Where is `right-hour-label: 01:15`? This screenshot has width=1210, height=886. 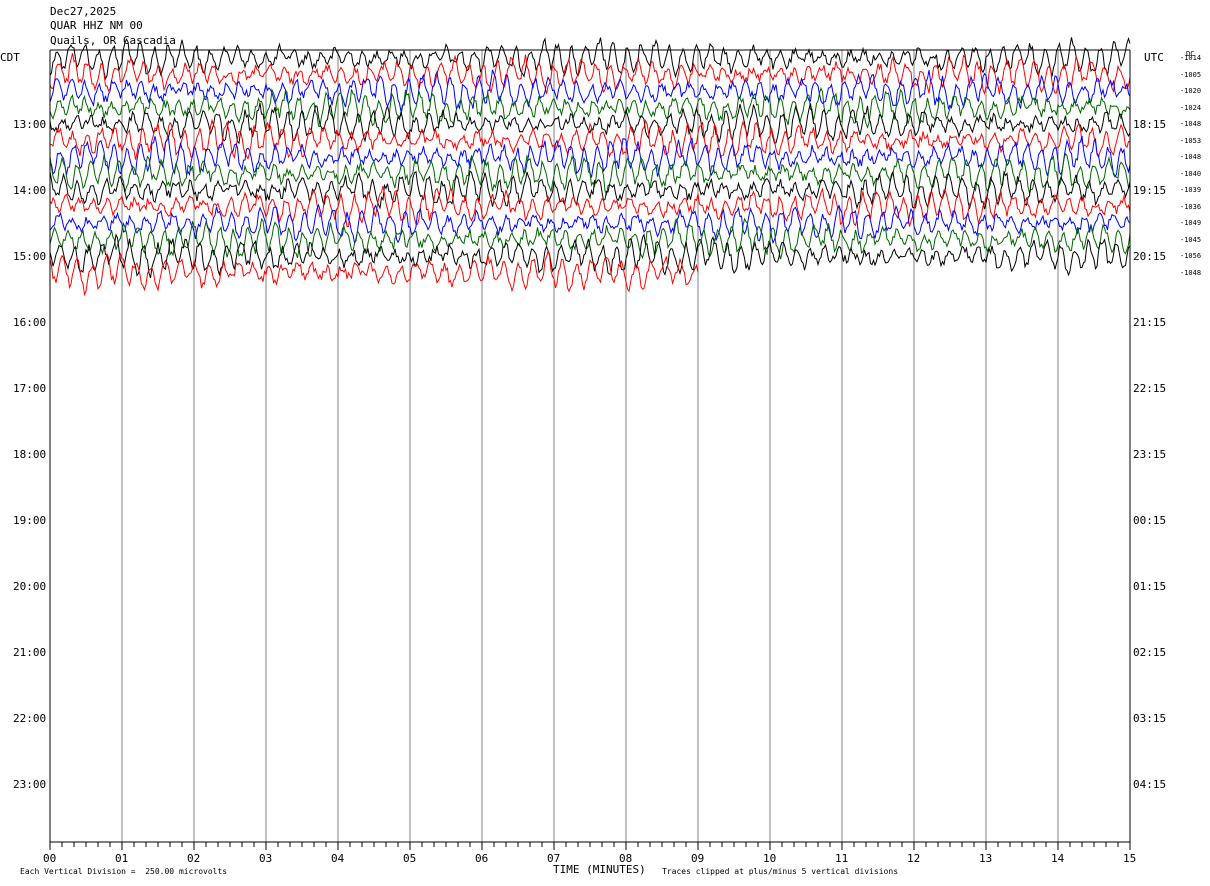
right-hour-label: 01:15 is located at coordinates (1150, 586).